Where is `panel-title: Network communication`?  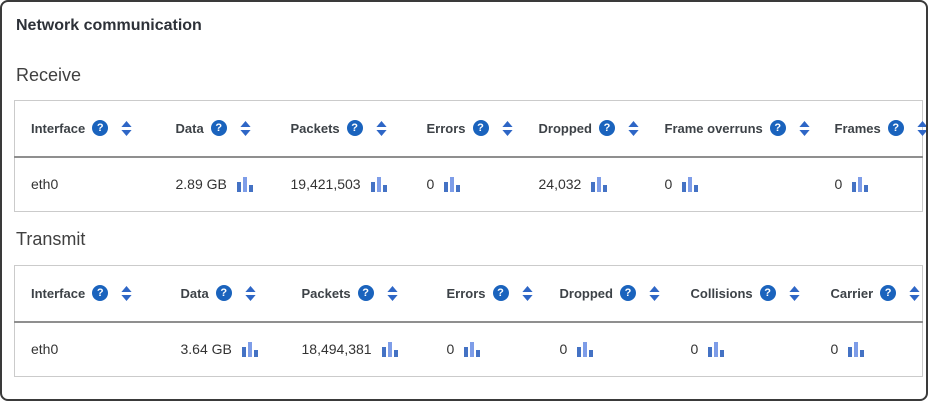 panel-title: Network communication is located at coordinates (109, 25).